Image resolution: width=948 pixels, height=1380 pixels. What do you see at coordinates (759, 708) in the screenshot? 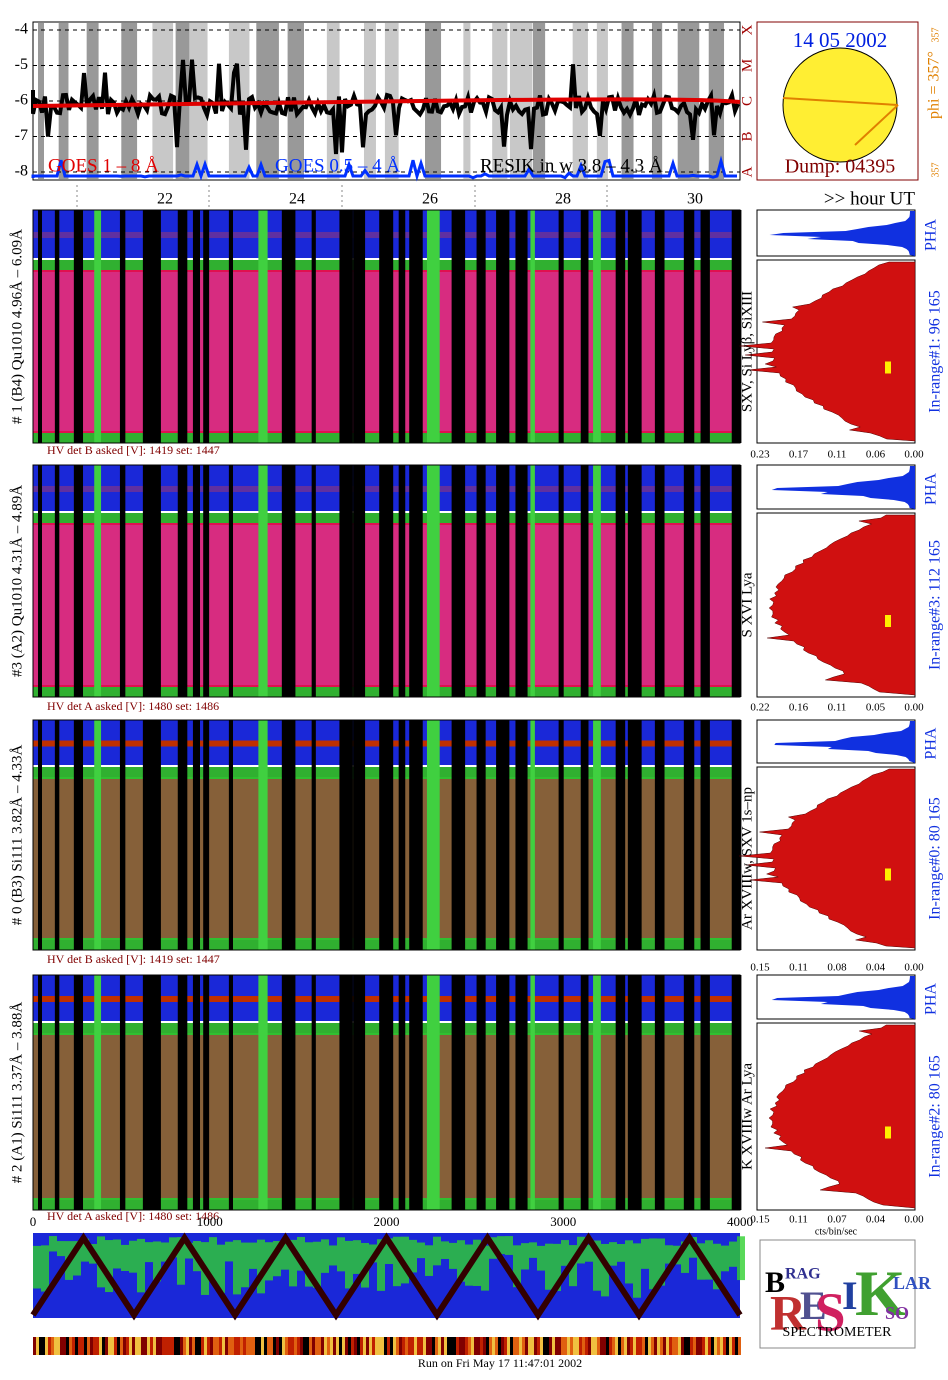
I see `x-tick-label: 0.22` at bounding box center [759, 708].